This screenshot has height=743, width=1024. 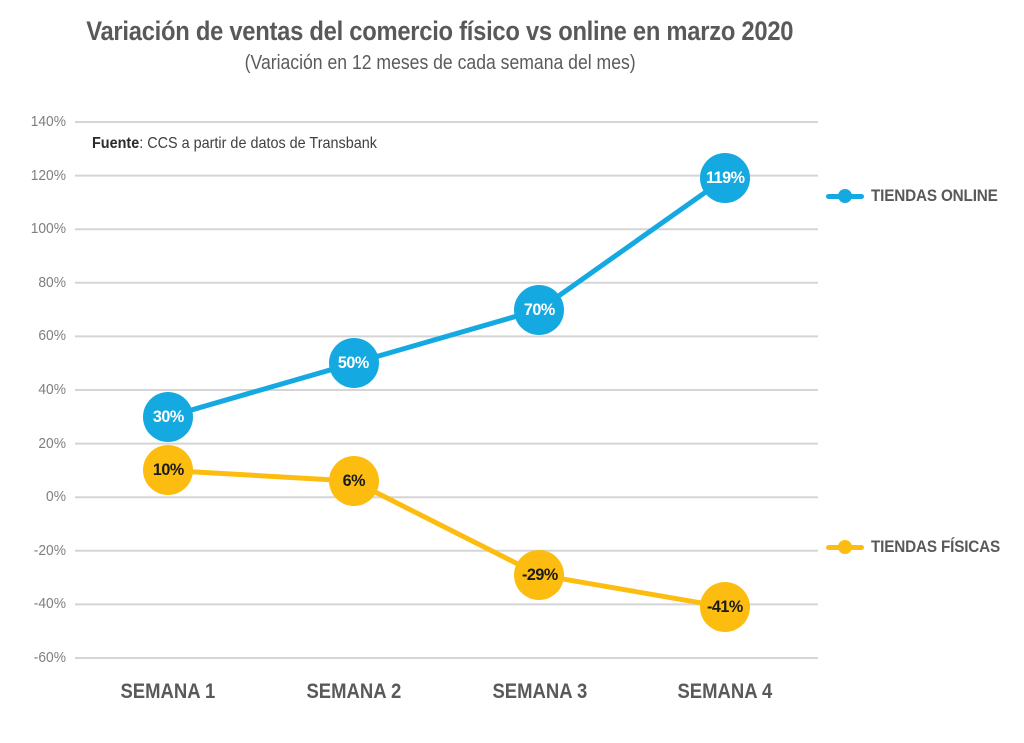 I want to click on data-point-fisicas-3: -29%, so click(x=539, y=574).